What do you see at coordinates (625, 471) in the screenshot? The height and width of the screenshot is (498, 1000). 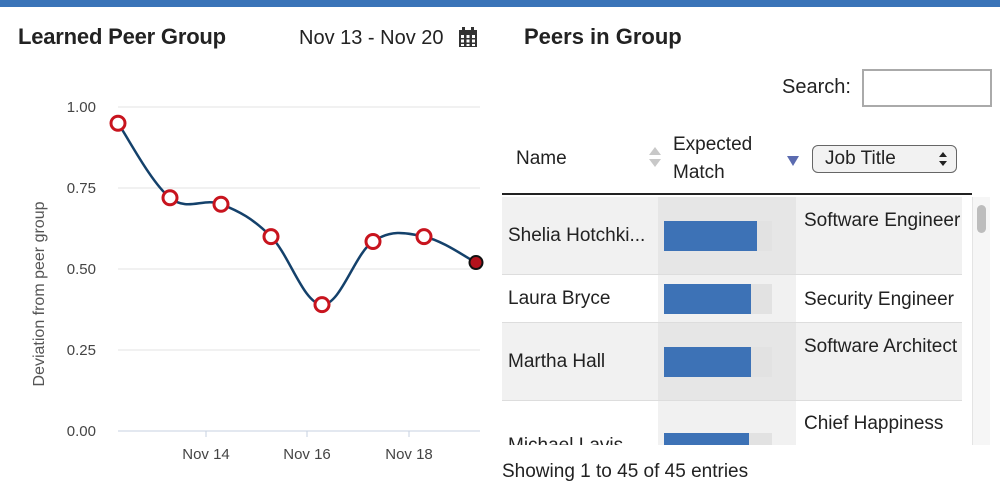 I see `table-info: Showing 1 to 45 of 45 entries` at bounding box center [625, 471].